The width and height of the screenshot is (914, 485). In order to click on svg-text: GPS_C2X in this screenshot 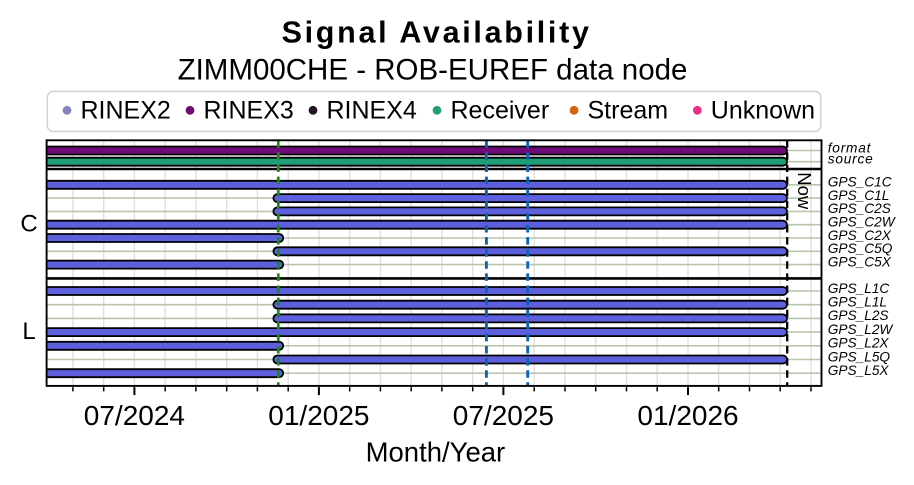, I will do `click(860, 235)`.